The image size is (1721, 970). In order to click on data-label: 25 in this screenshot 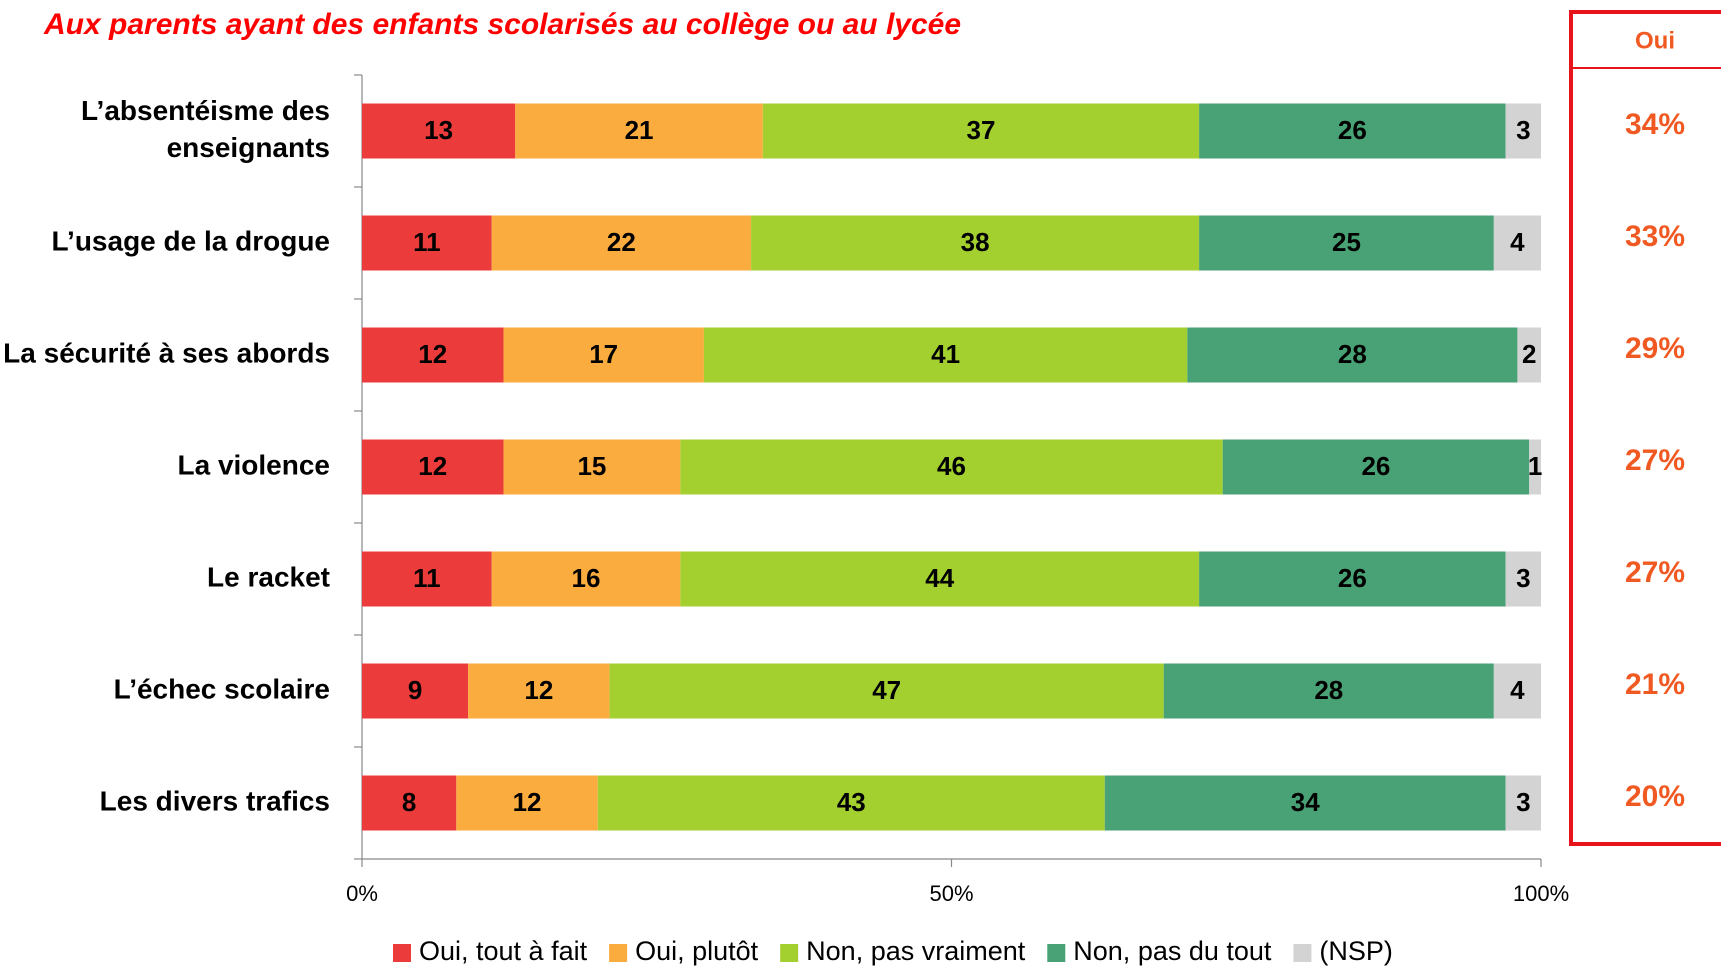, I will do `click(1346, 242)`.